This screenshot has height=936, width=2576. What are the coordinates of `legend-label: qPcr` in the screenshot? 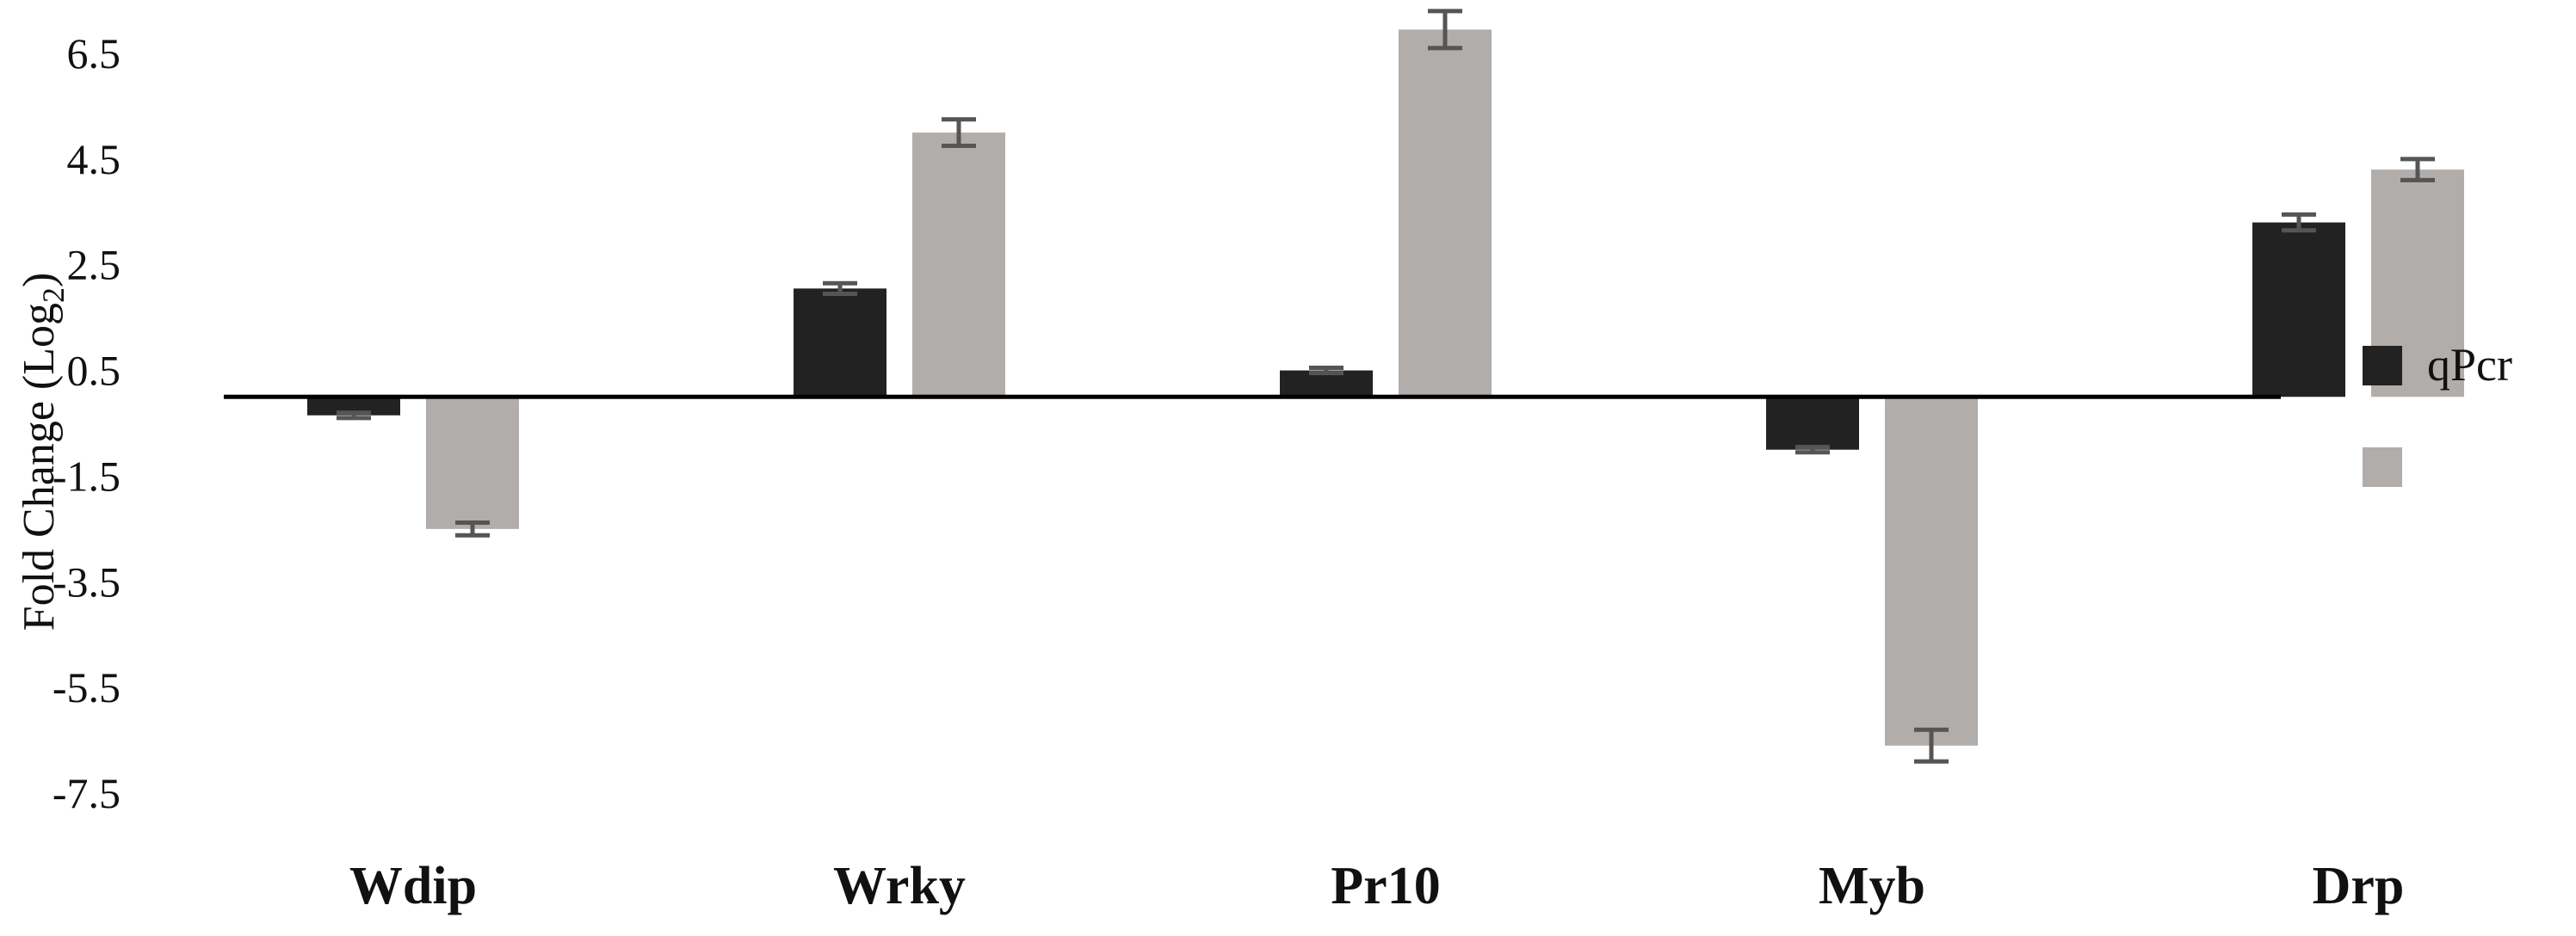 It's located at (2469, 365).